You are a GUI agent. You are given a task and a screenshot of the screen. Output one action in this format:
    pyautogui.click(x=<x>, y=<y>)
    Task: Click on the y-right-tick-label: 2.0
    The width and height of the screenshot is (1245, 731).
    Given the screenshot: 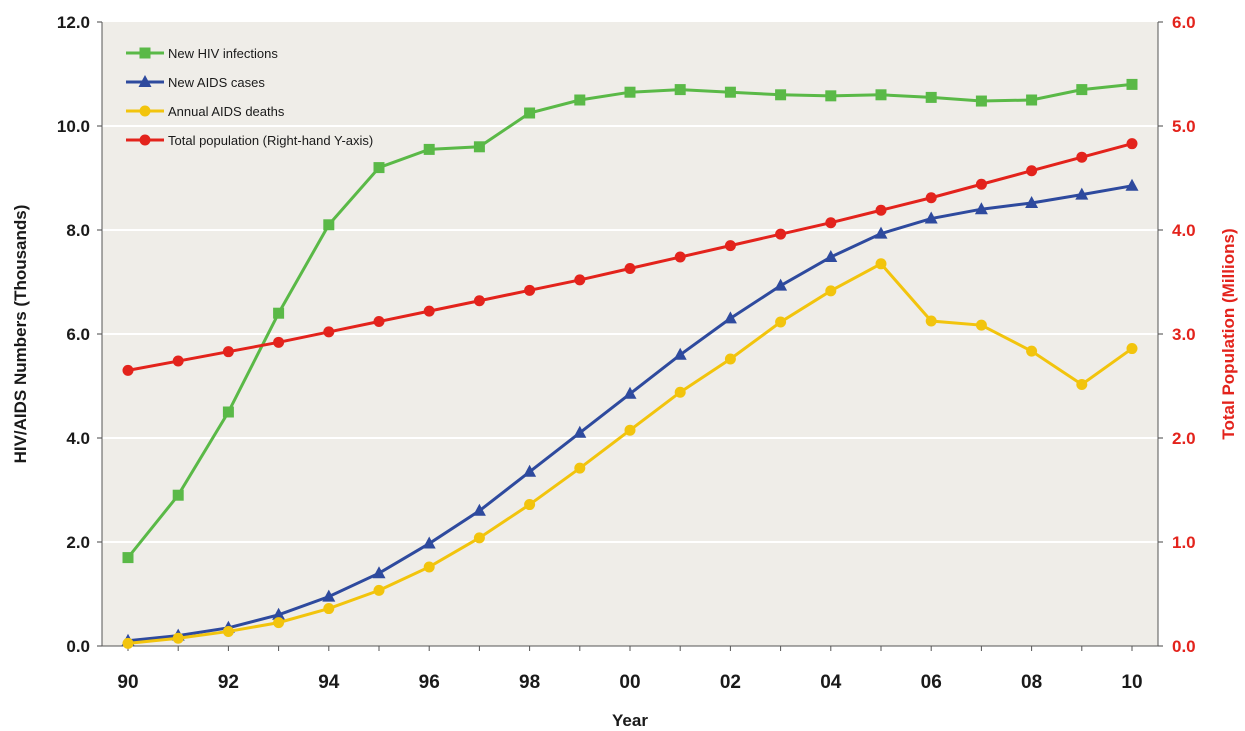 What is the action you would take?
    pyautogui.click(x=1184, y=438)
    